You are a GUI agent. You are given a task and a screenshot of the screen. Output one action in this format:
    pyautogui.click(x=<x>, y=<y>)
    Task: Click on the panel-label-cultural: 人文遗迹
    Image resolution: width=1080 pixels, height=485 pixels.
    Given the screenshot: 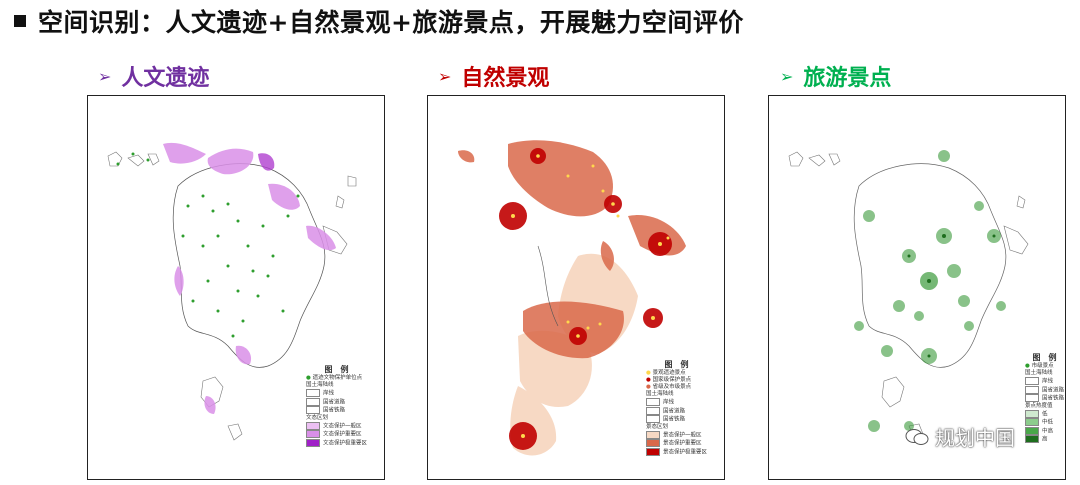 What is the action you would take?
    pyautogui.click(x=165, y=78)
    